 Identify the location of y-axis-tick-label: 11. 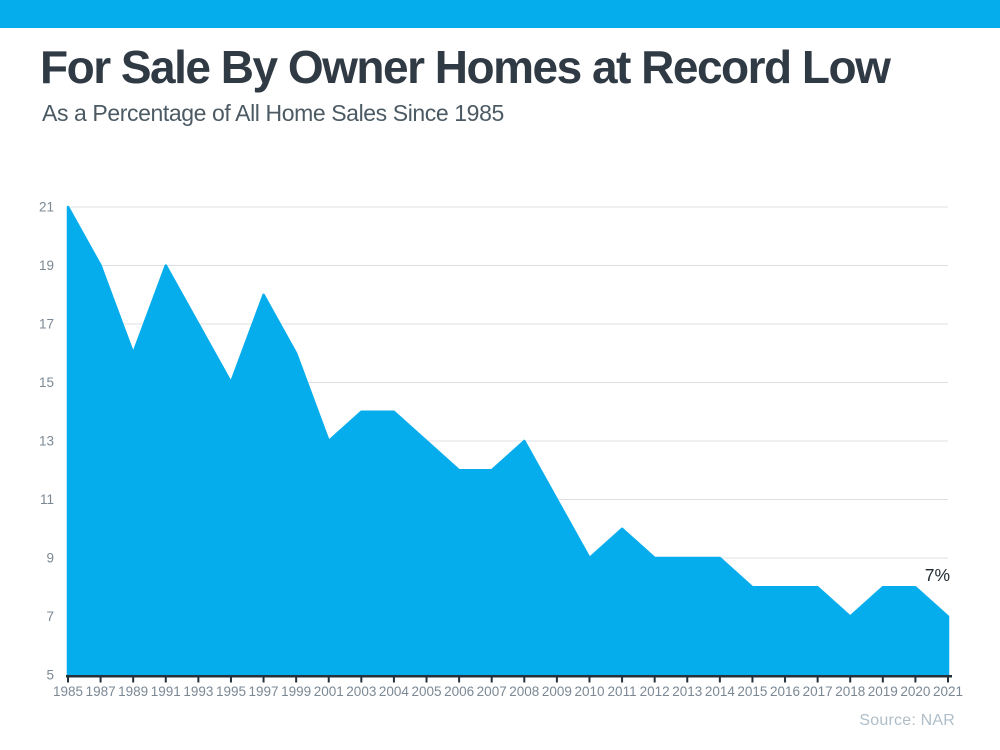
(47, 499).